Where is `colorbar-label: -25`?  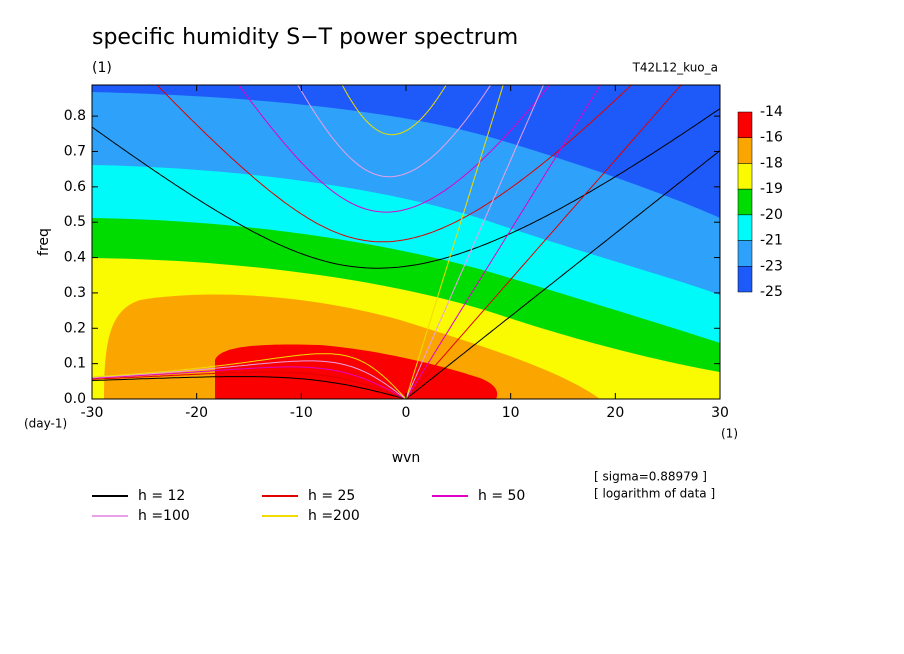
colorbar-label: -25 is located at coordinates (771, 292).